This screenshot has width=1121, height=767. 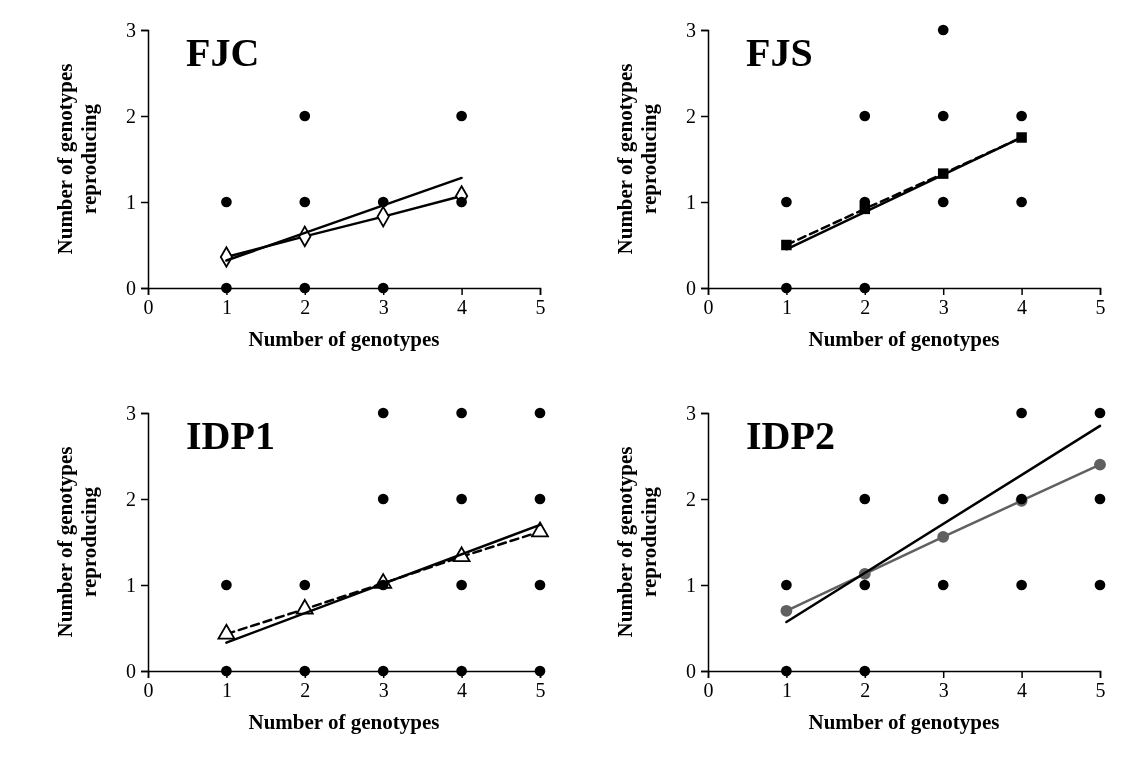 I want to click on chart-title: IDP1, so click(x=230, y=435).